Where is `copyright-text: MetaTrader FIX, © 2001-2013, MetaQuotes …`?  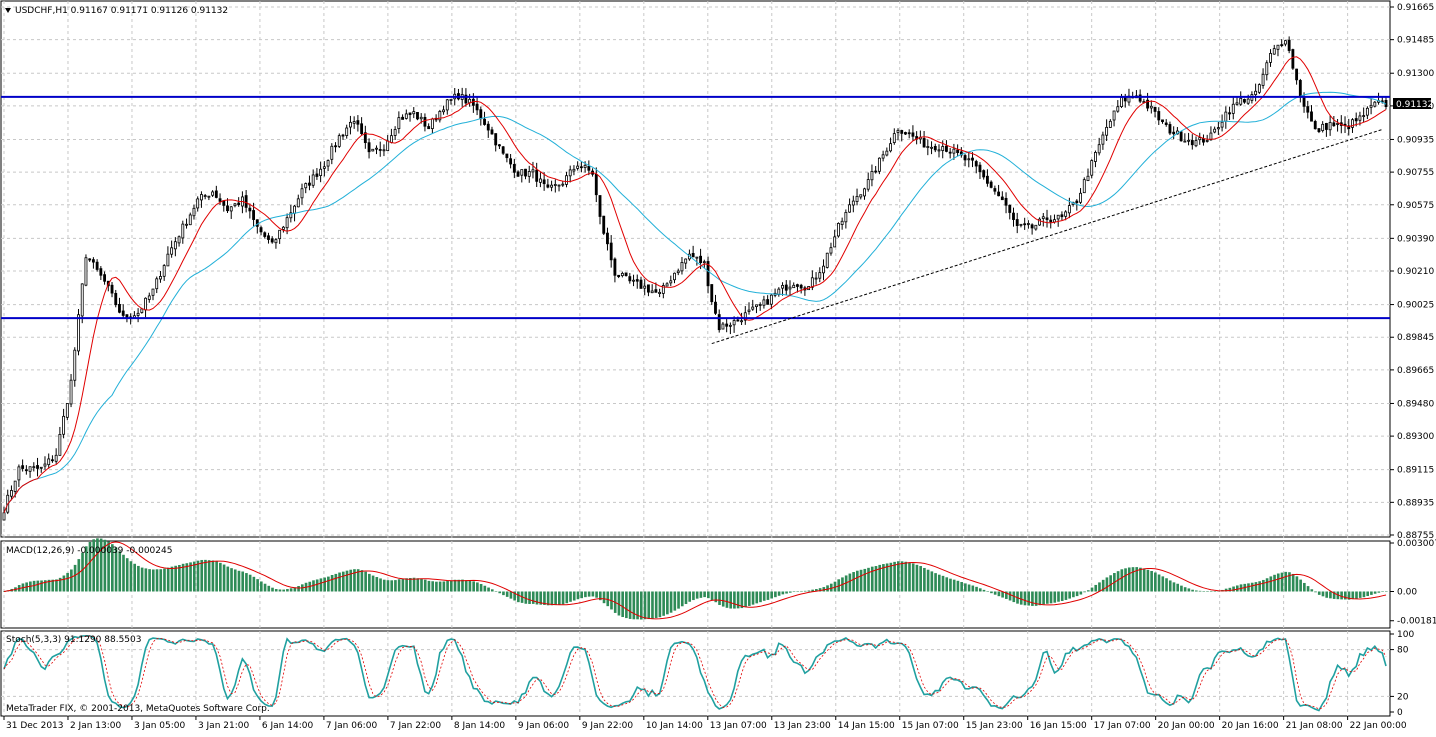
copyright-text: MetaTrader FIX, © 2001-2013, MetaQuotes … is located at coordinates (138, 709).